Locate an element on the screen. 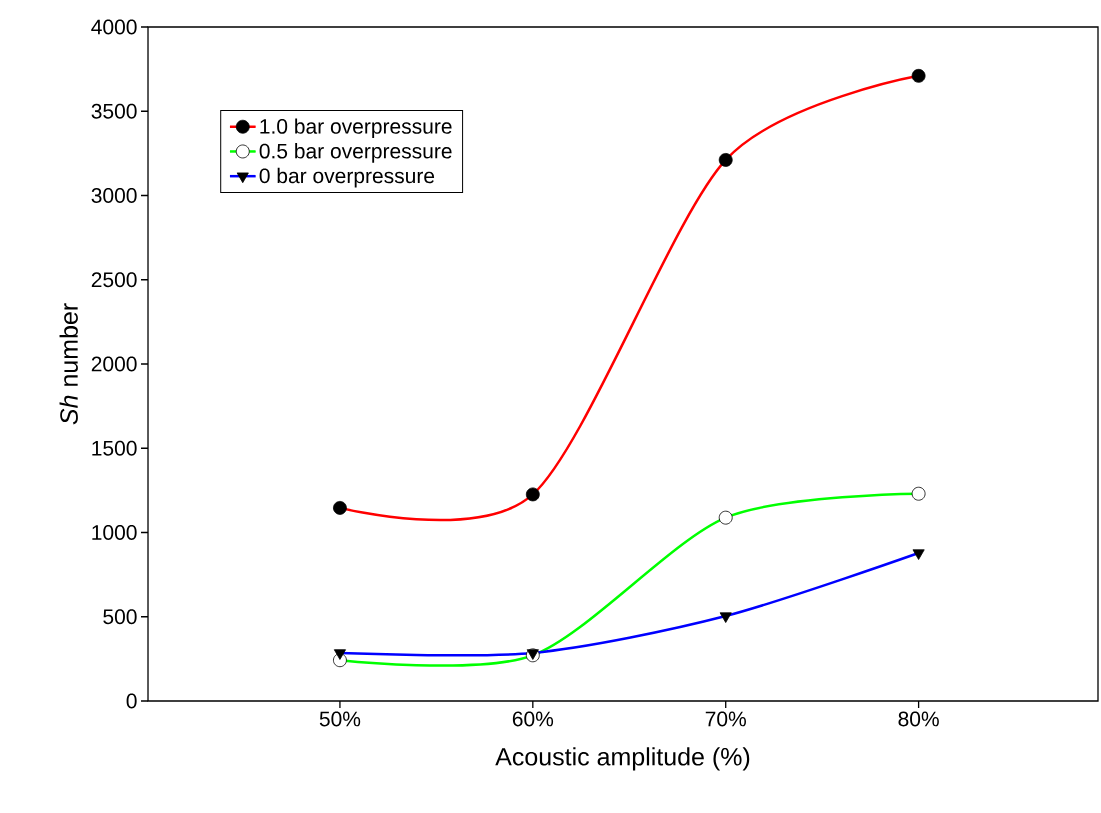 This screenshot has height=813, width=1101. y-tick-label: 500 is located at coordinates (120, 617).